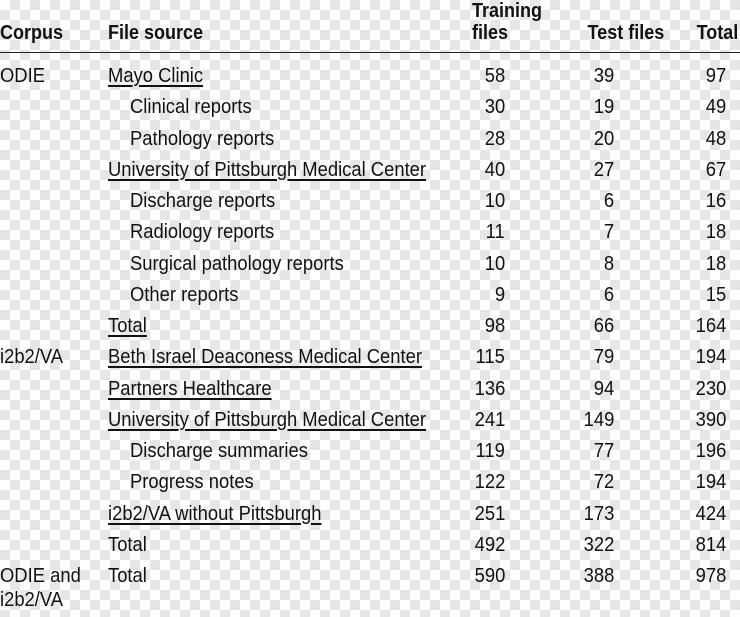  Describe the element at coordinates (370, 52) in the screenshot. I see `header-rule` at that location.